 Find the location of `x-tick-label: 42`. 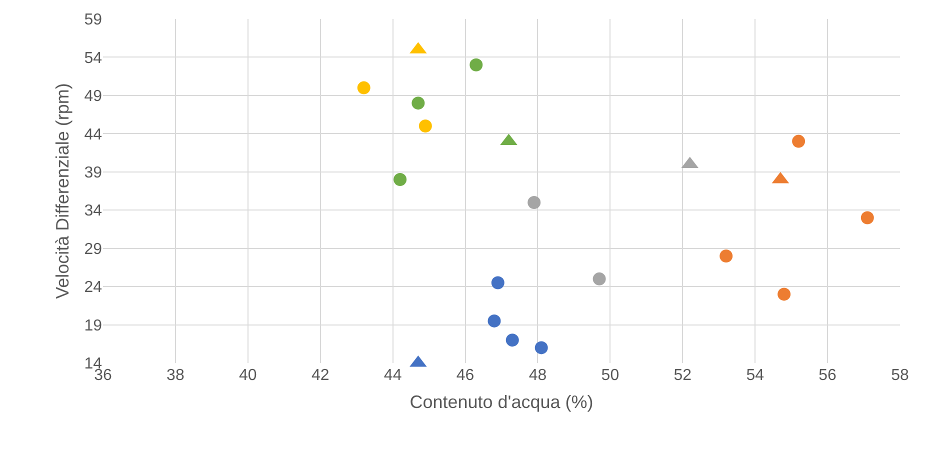

x-tick-label: 42 is located at coordinates (320, 375).